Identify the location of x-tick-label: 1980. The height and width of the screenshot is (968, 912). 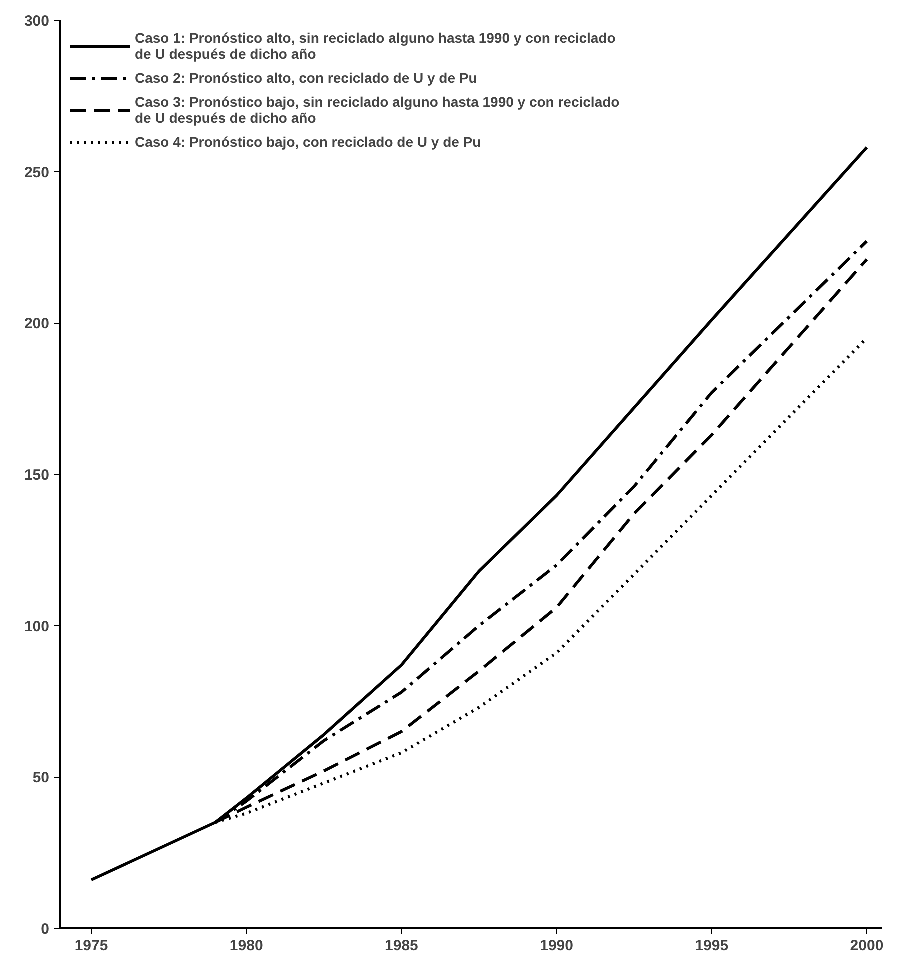
(247, 946).